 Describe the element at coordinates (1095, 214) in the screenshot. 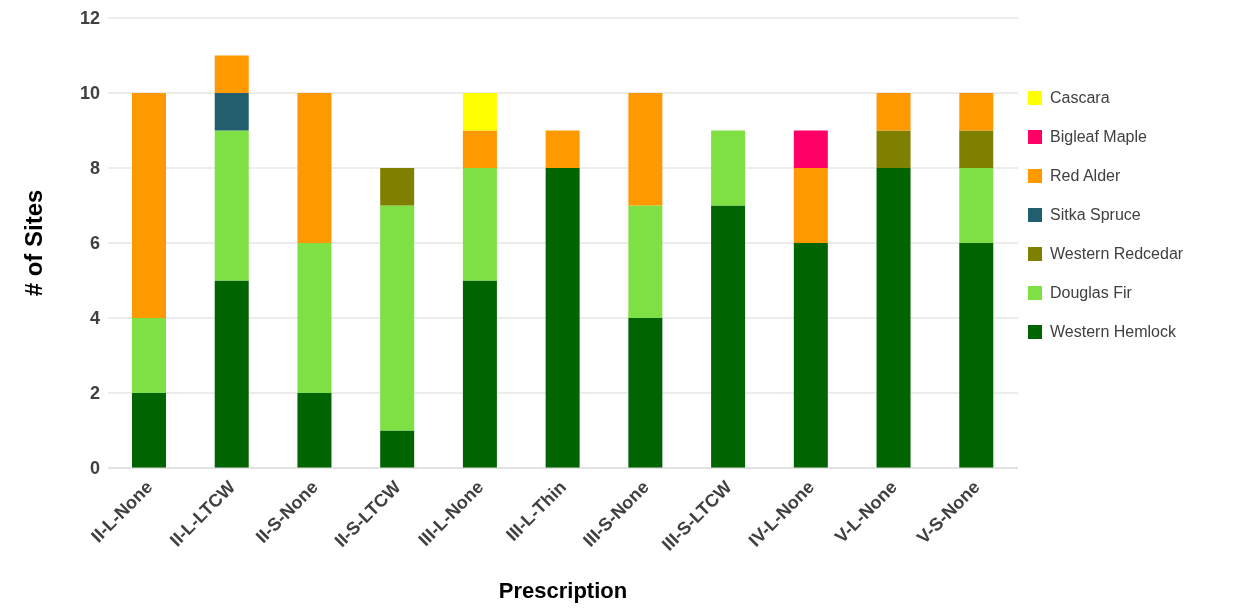

I see `legend-label: Sitka Spruce` at that location.